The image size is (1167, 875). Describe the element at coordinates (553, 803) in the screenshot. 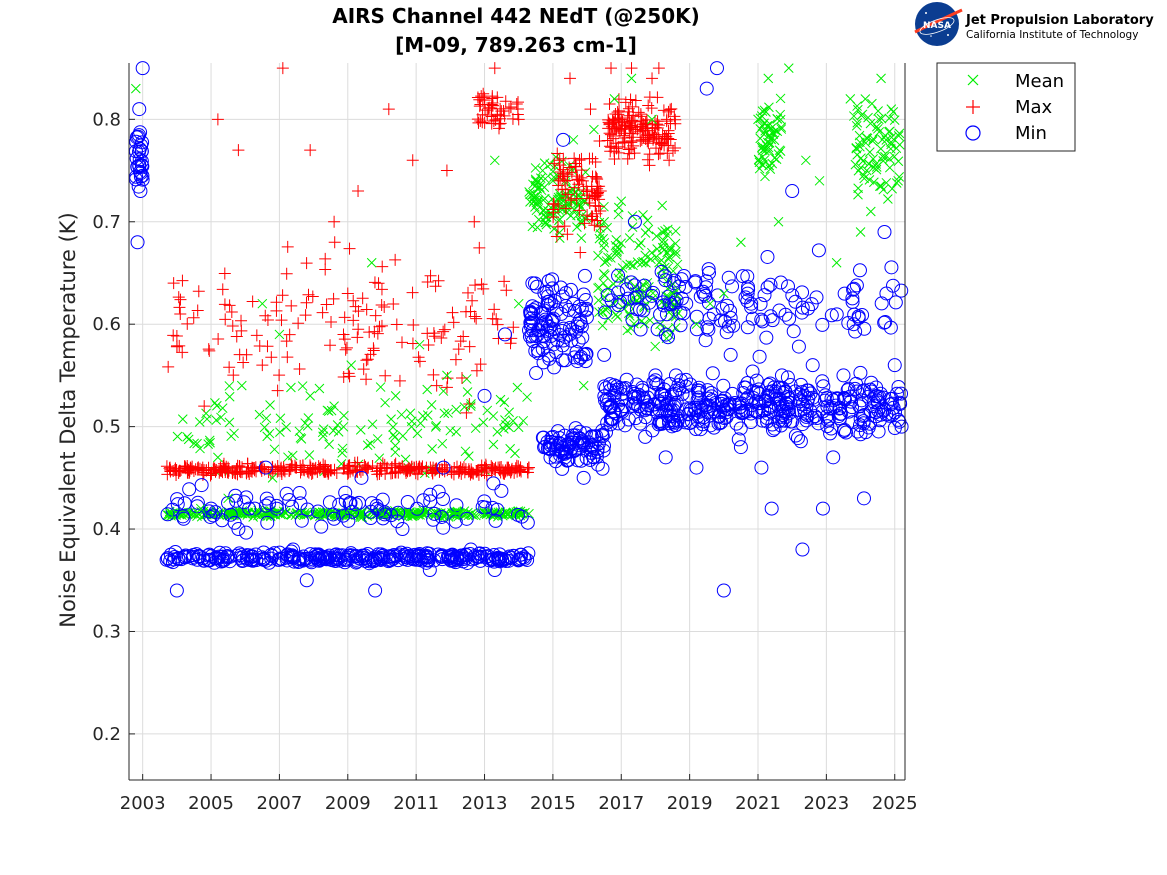

I see `x-tick-label: 2015` at that location.